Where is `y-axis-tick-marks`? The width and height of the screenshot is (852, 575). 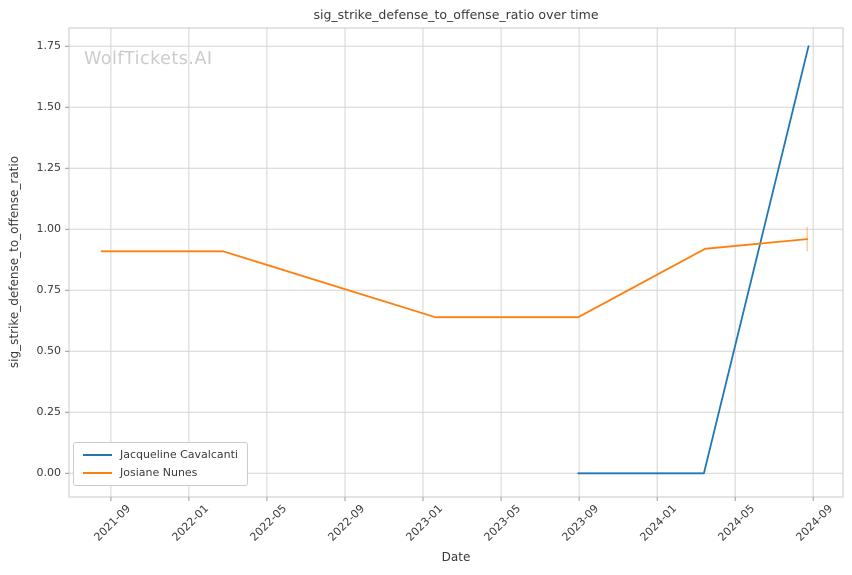
y-axis-tick-marks is located at coordinates (67, 259).